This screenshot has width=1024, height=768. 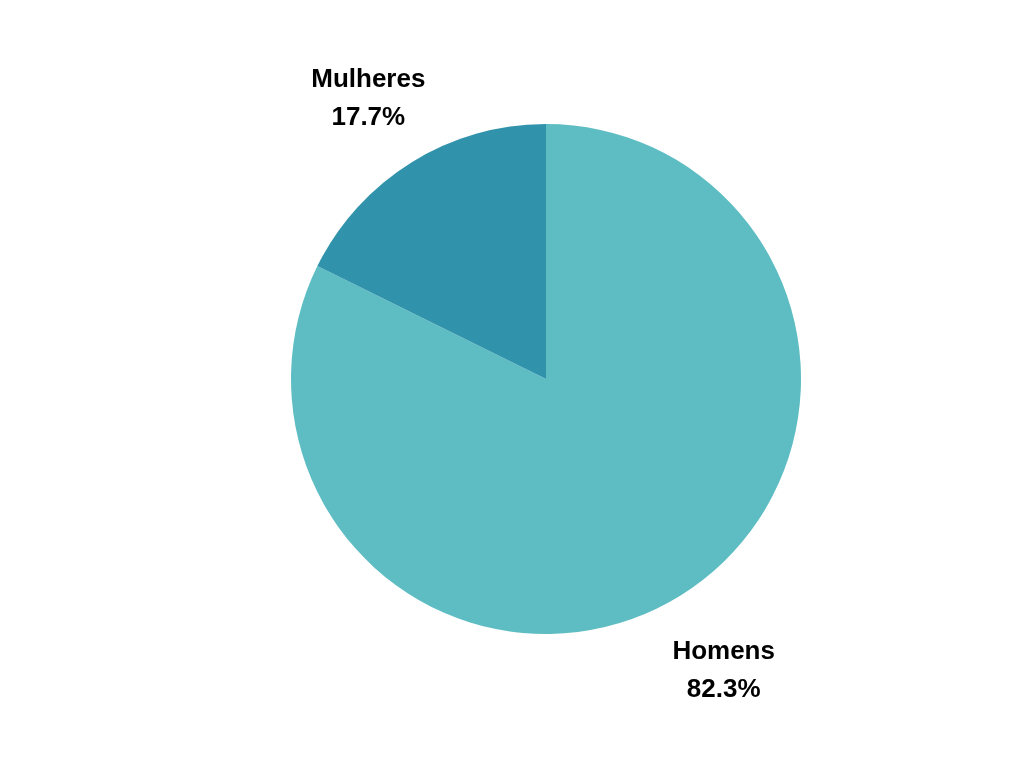 I want to click on data-label: 17.7%, so click(x=368, y=116).